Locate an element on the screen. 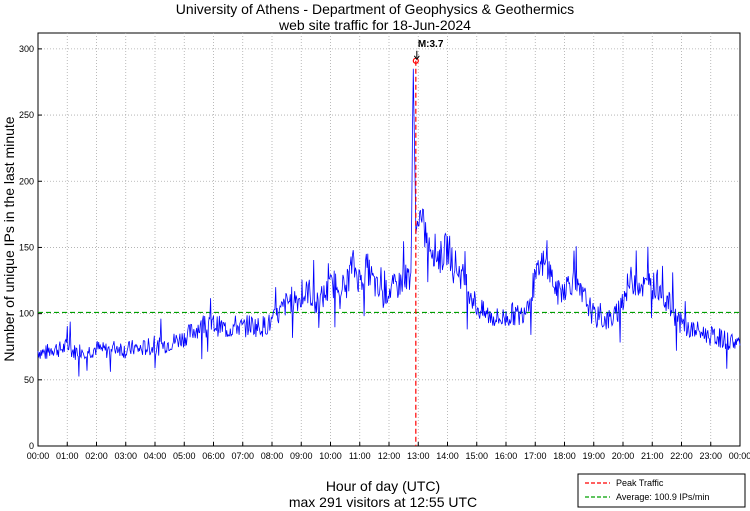 The height and width of the screenshot is (511, 750). legend-box is located at coordinates (661, 490).